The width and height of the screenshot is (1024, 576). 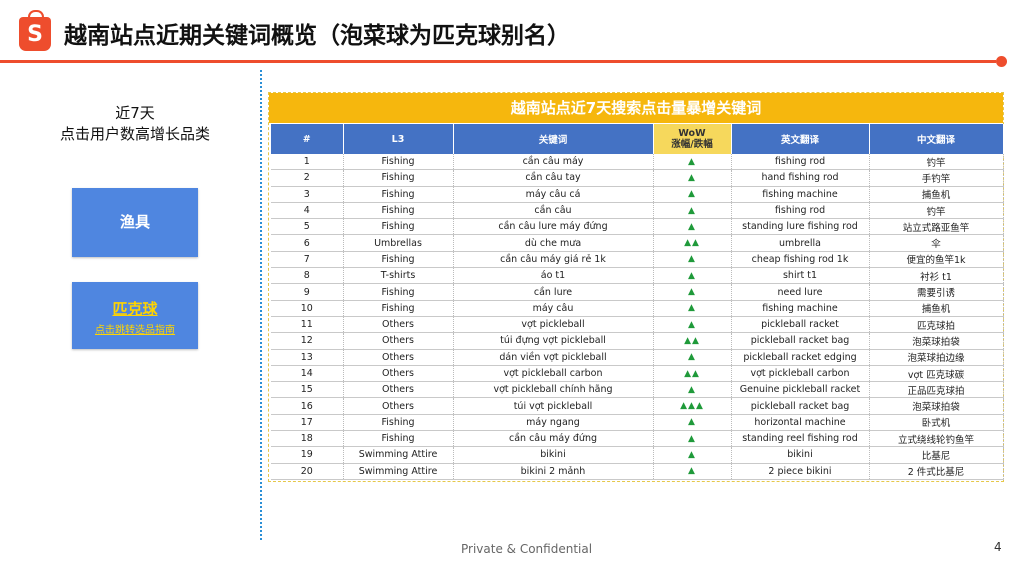 What do you see at coordinates (800, 260) in the screenshot?
I see `cell-english: cheap fishing rod 1k` at bounding box center [800, 260].